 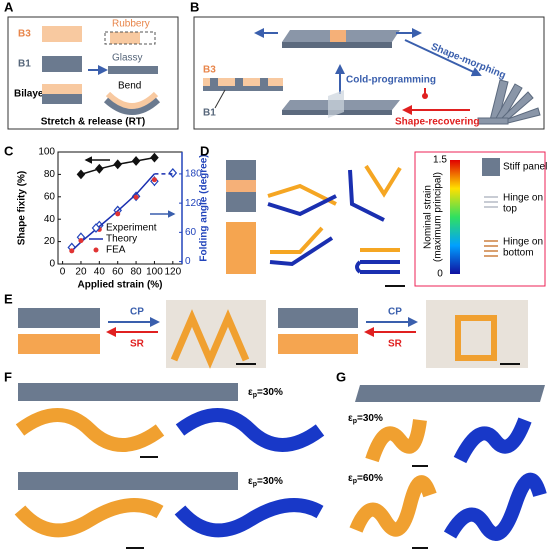 What do you see at coordinates (193, 203) in the screenshot?
I see `y2-tick-label: 120` at bounding box center [193, 203].